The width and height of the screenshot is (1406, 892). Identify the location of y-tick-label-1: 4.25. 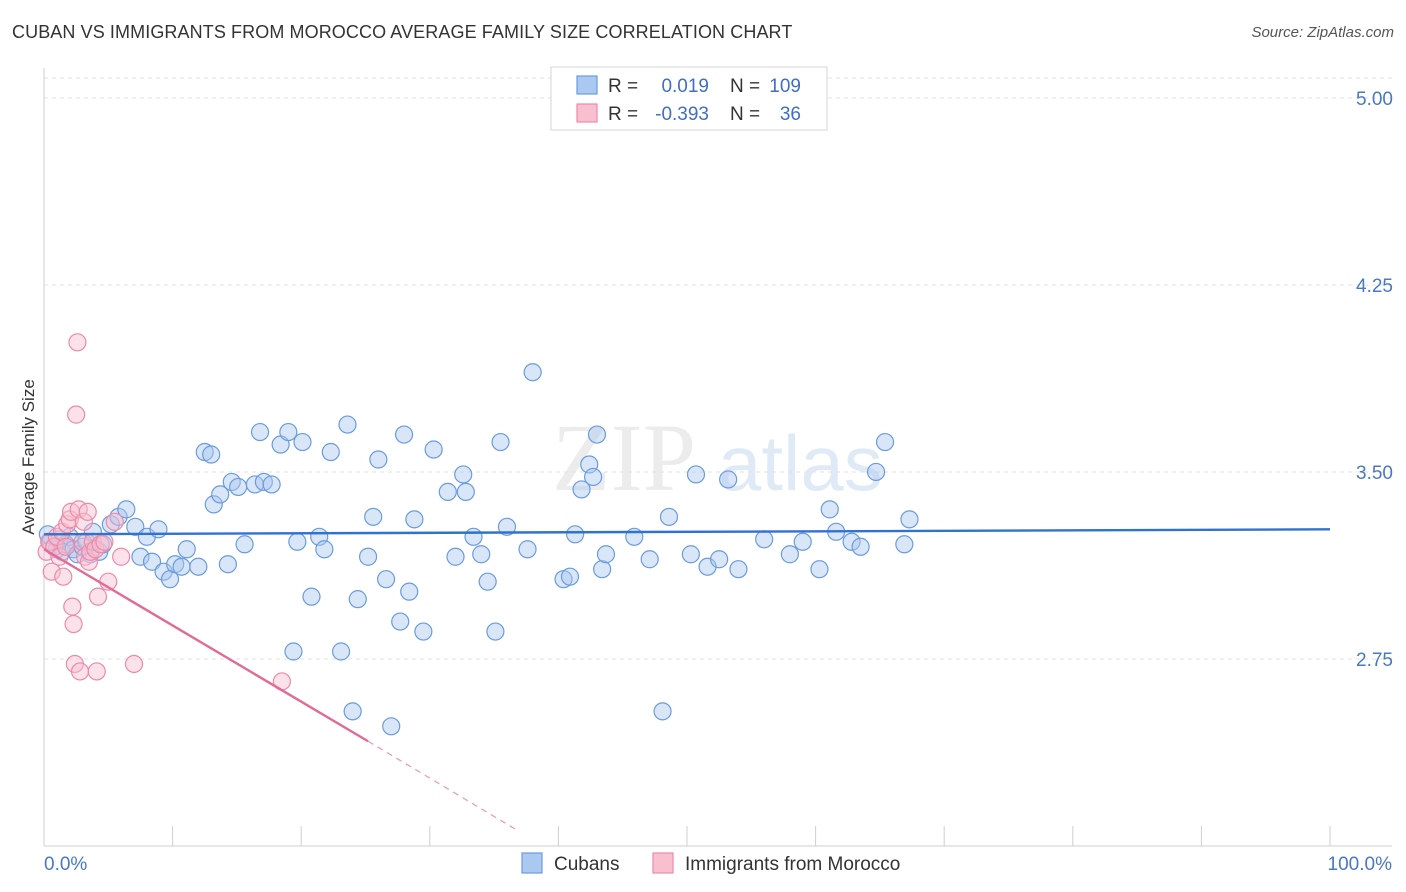
(1374, 286).